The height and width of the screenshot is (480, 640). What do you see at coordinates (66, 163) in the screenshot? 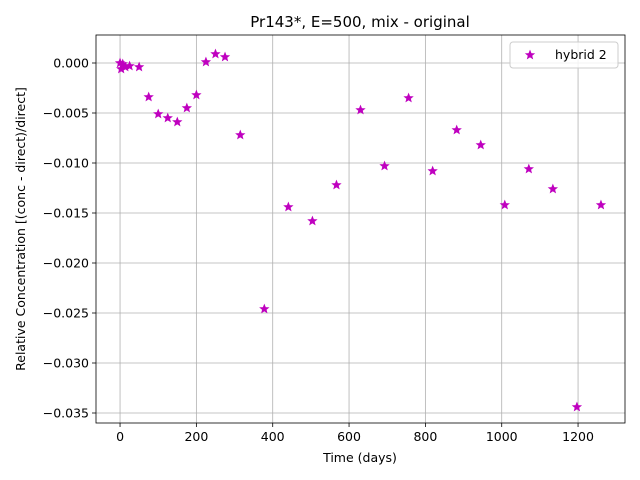
I see `y-tick-label: −0.010` at bounding box center [66, 163].